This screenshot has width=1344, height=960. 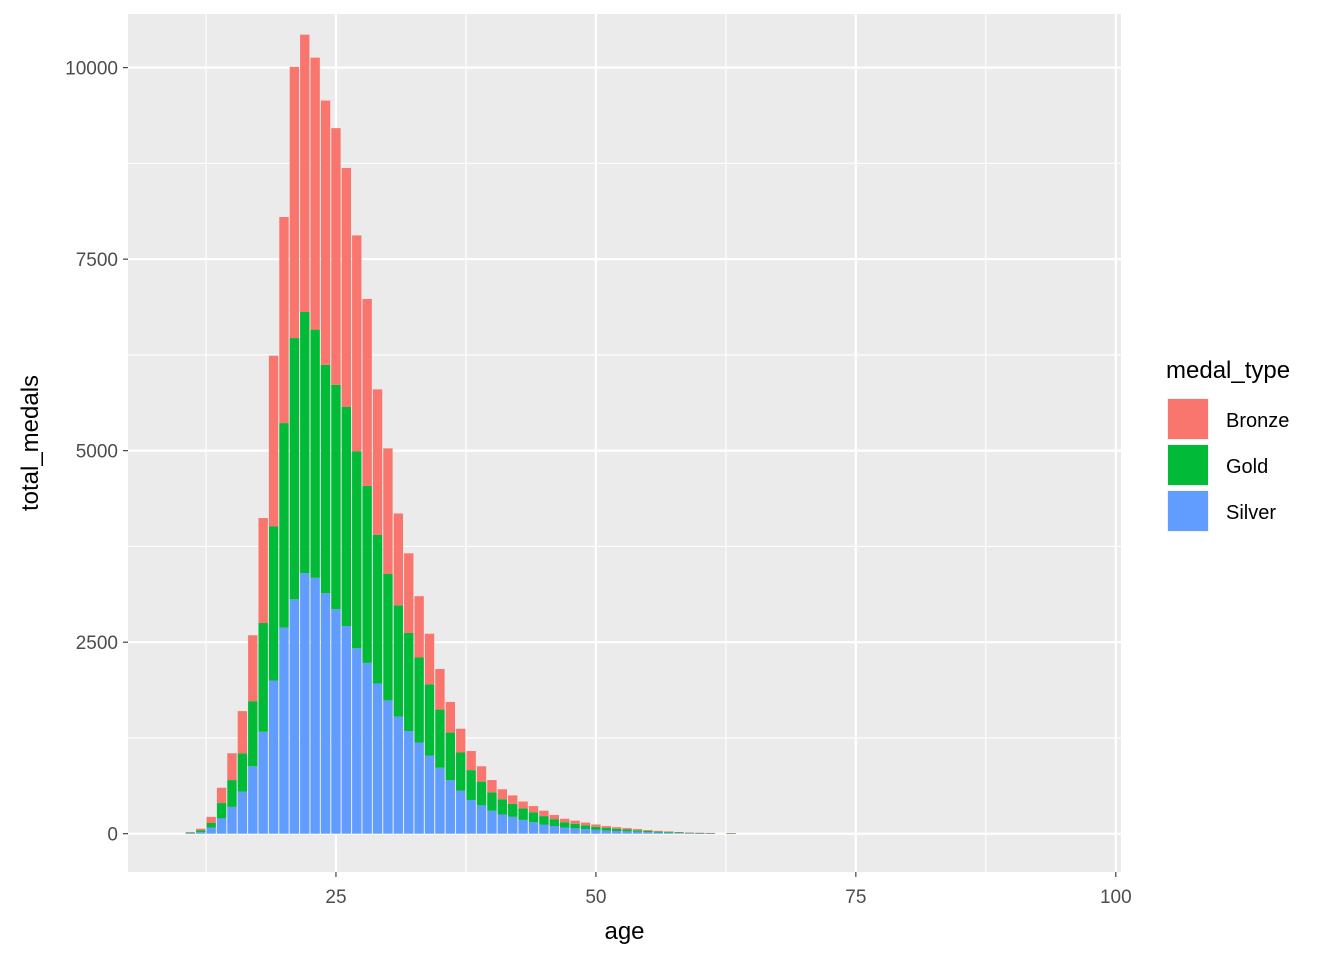 What do you see at coordinates (1217, 465) in the screenshot?
I see `legend-item-gold: Gold` at bounding box center [1217, 465].